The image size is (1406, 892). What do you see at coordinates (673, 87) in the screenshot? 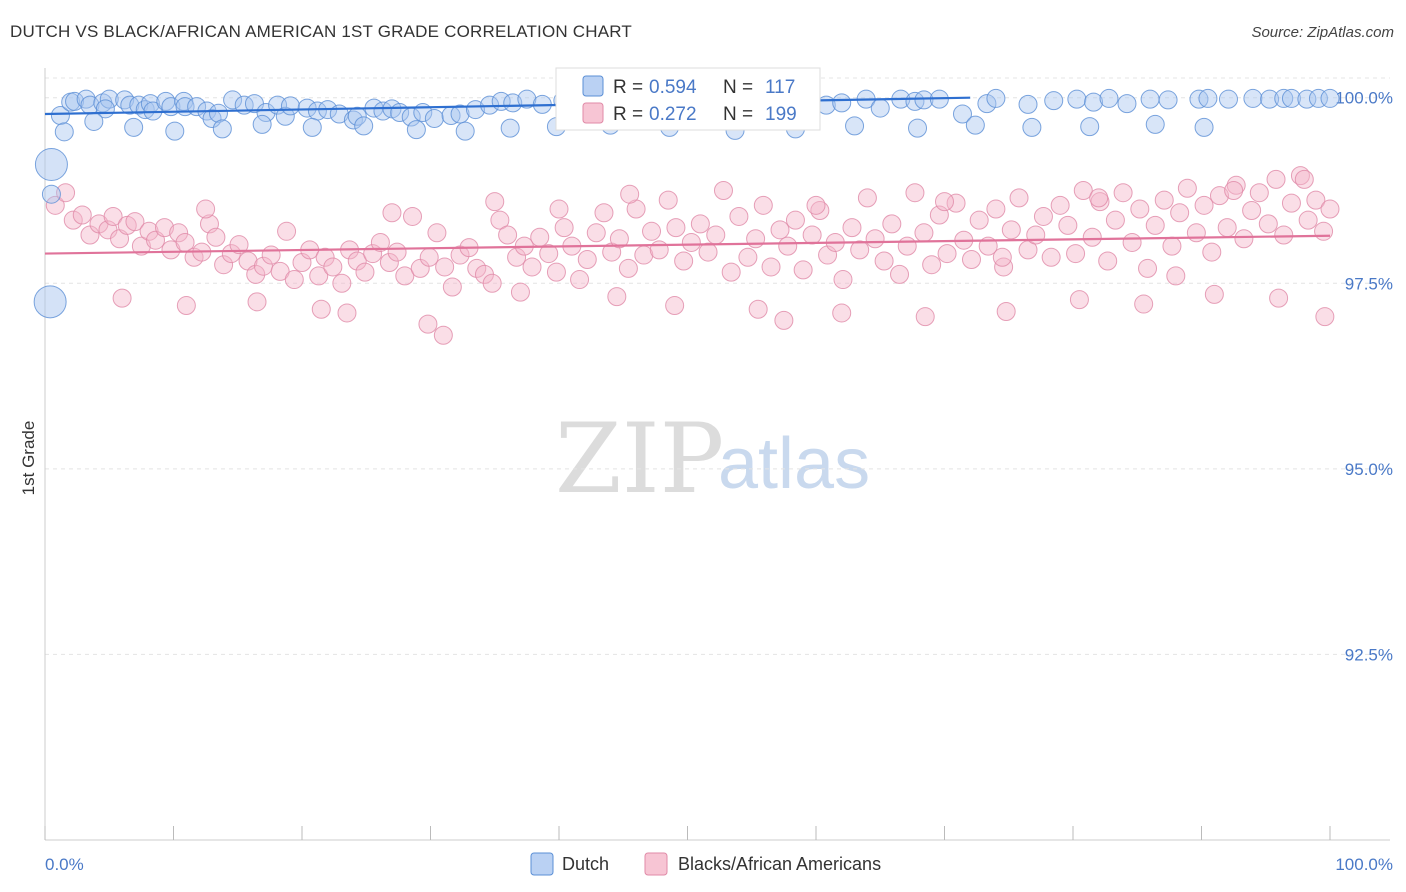
I see `stats-r-value-dutch: 0.594` at bounding box center [673, 87].